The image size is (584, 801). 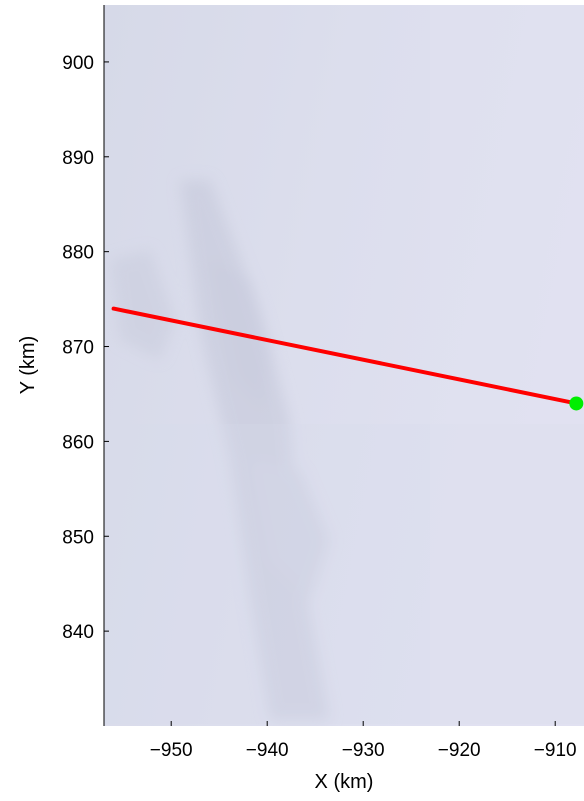 What do you see at coordinates (344, 782) in the screenshot?
I see `x-axis-label: X (km)` at bounding box center [344, 782].